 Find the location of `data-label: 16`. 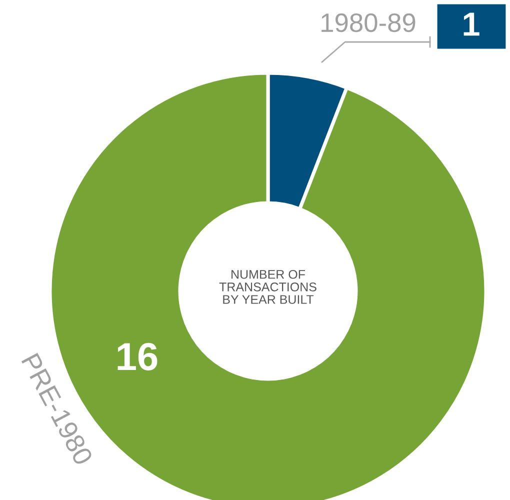

data-label: 16 is located at coordinates (138, 356).